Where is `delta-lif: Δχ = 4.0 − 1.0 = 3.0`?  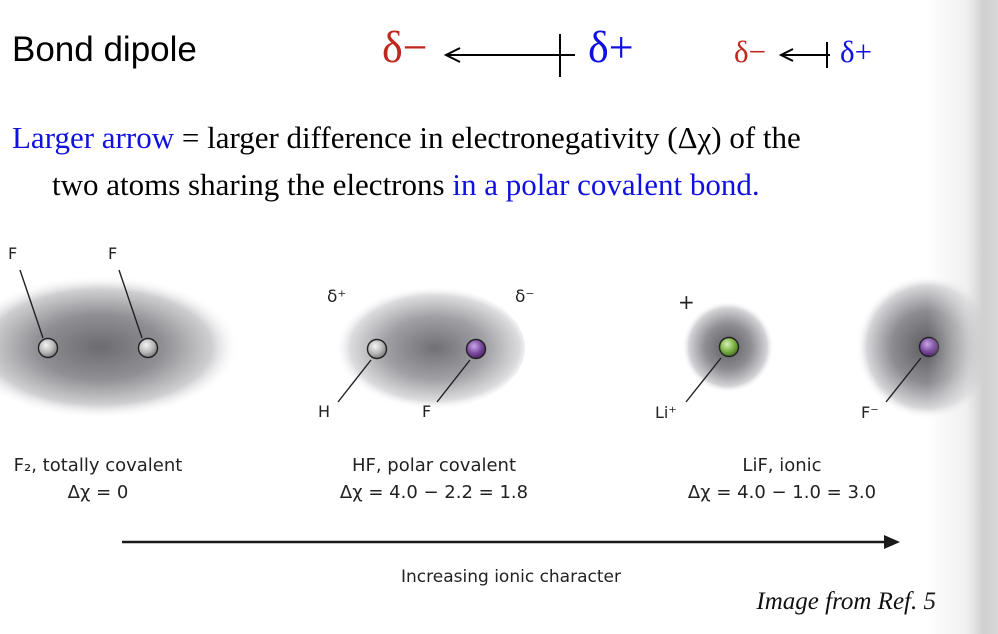 delta-lif: Δχ = 4.0 − 1.0 = 3.0 is located at coordinates (782, 492).